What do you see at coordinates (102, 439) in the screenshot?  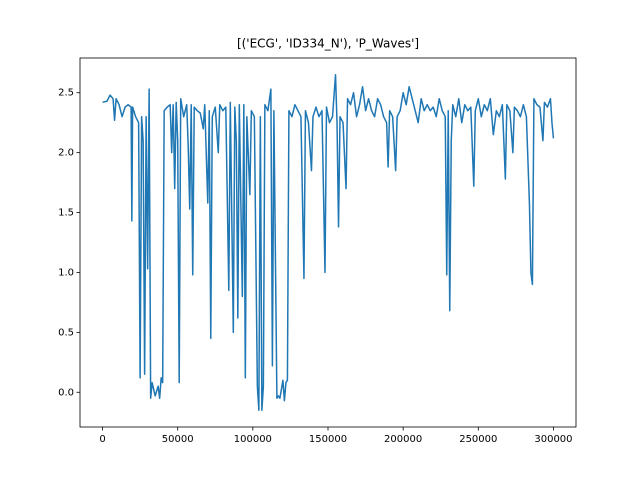 I see `x-tick-label: 0` at bounding box center [102, 439].